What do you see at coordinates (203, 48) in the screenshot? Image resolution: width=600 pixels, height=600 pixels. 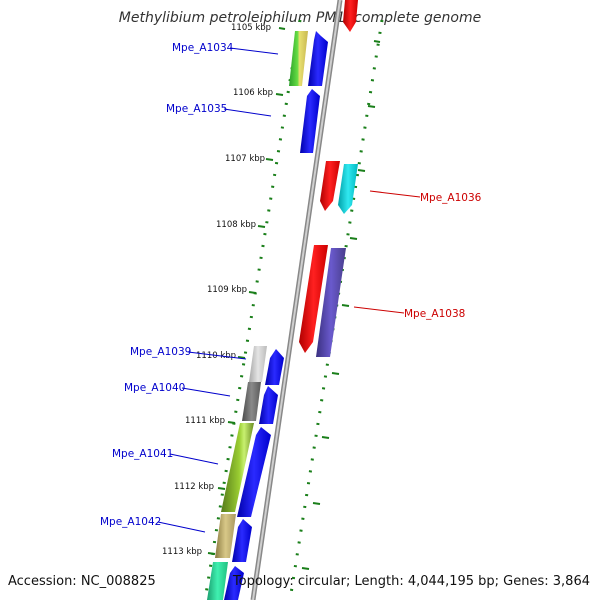 I see `gene-label-mpe-a1034: Mpe_A1034` at bounding box center [203, 48].